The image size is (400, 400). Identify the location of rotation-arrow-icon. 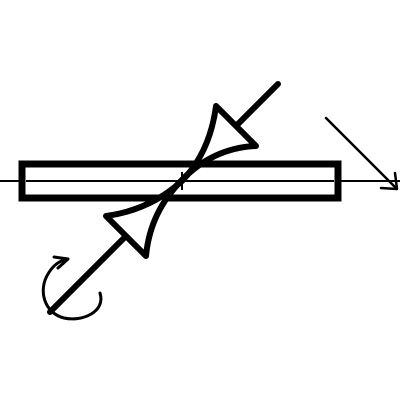
(72, 288).